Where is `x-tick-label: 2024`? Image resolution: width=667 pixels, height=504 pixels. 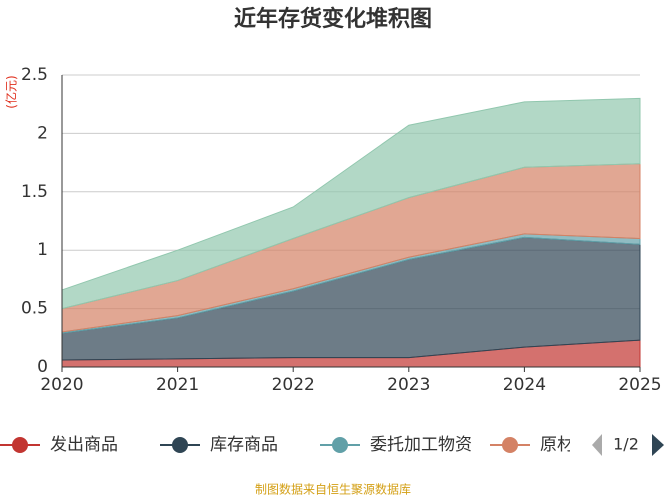 x-tick-label: 2024 is located at coordinates (524, 385).